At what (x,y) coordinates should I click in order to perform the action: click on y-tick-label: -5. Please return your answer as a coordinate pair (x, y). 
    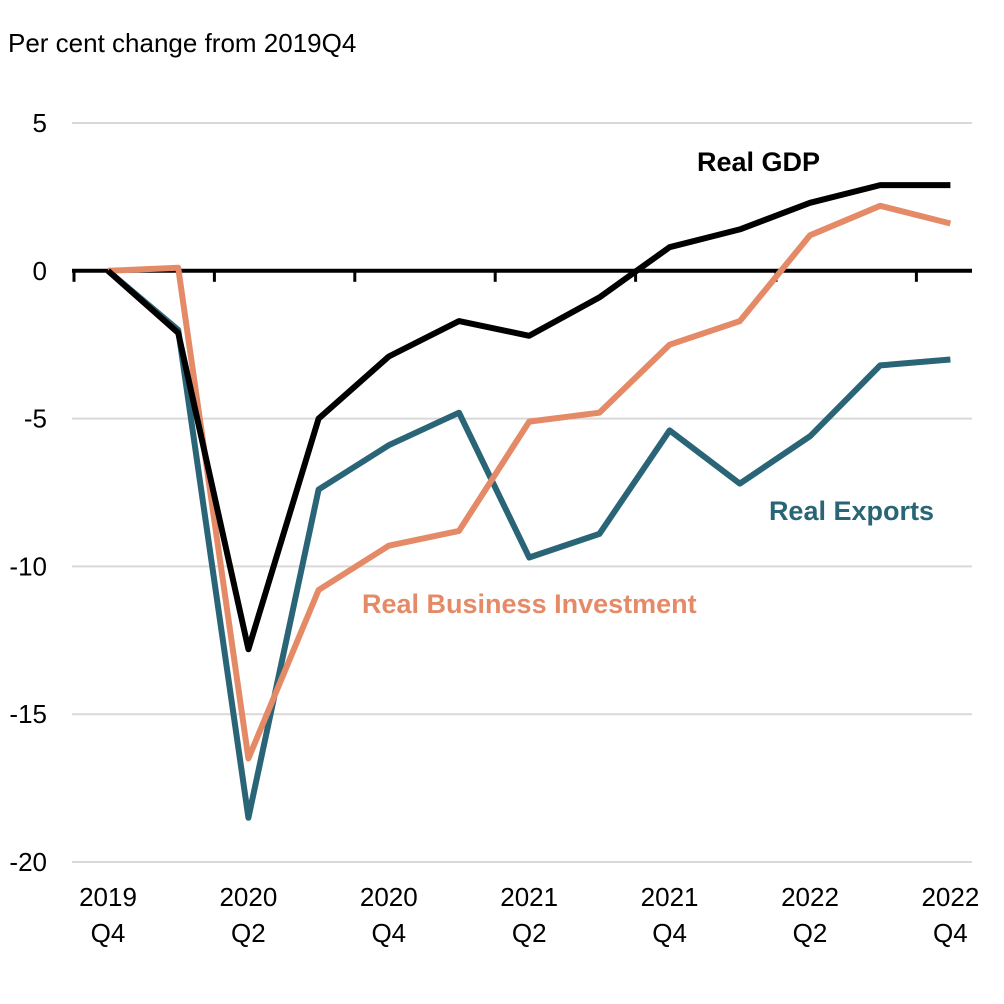
    Looking at the image, I should click on (35, 419).